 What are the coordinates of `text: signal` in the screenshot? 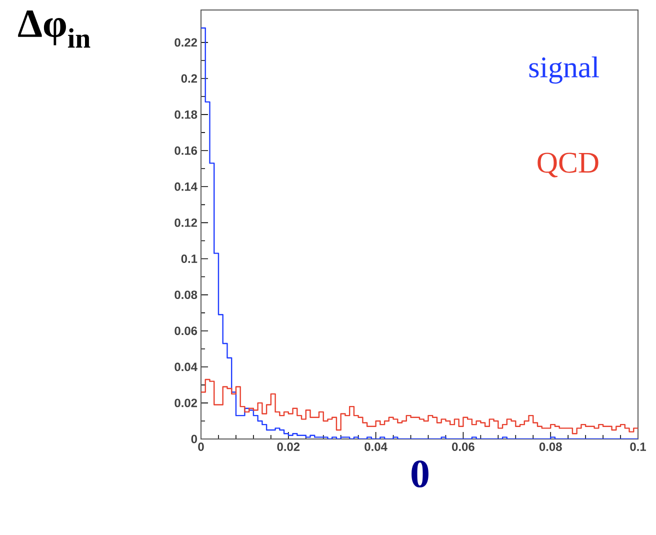 It's located at (564, 70).